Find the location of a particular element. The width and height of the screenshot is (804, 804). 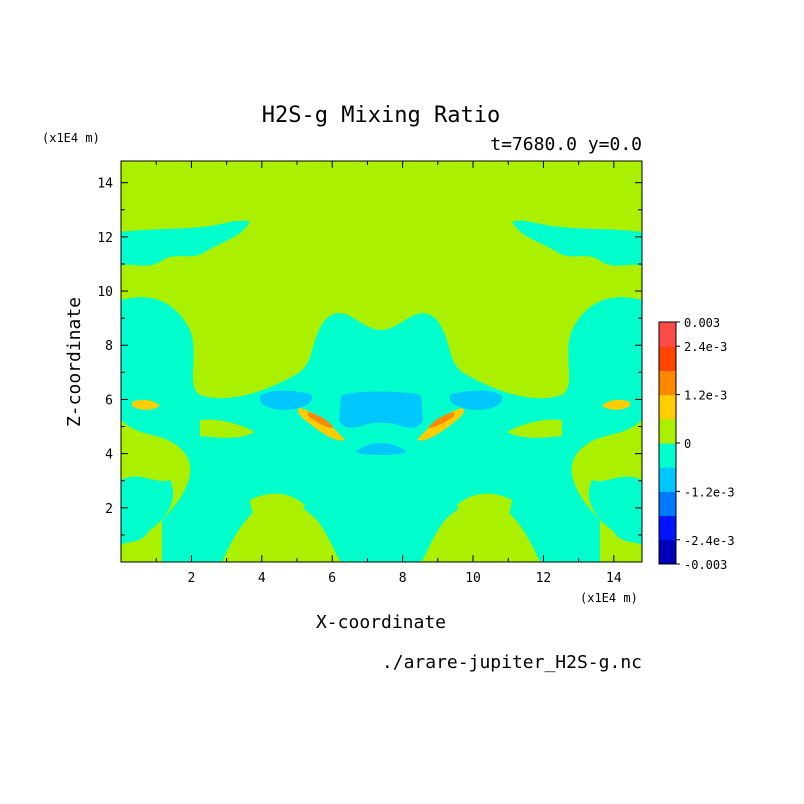

x-tick-label: 4 is located at coordinates (262, 578).